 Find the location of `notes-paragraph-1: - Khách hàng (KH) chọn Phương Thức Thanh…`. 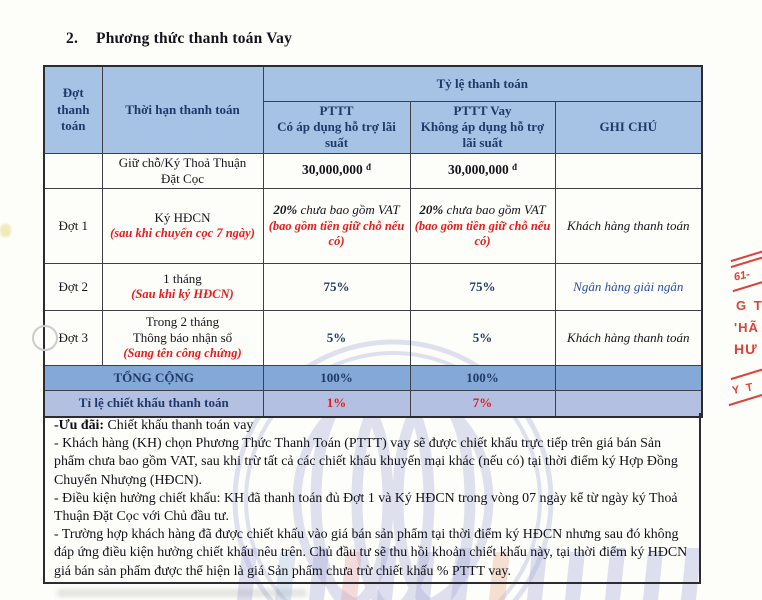

notes-paragraph-1: - Khách hàng (KH) chọn Phương Thức Thanh… is located at coordinates (366, 462).